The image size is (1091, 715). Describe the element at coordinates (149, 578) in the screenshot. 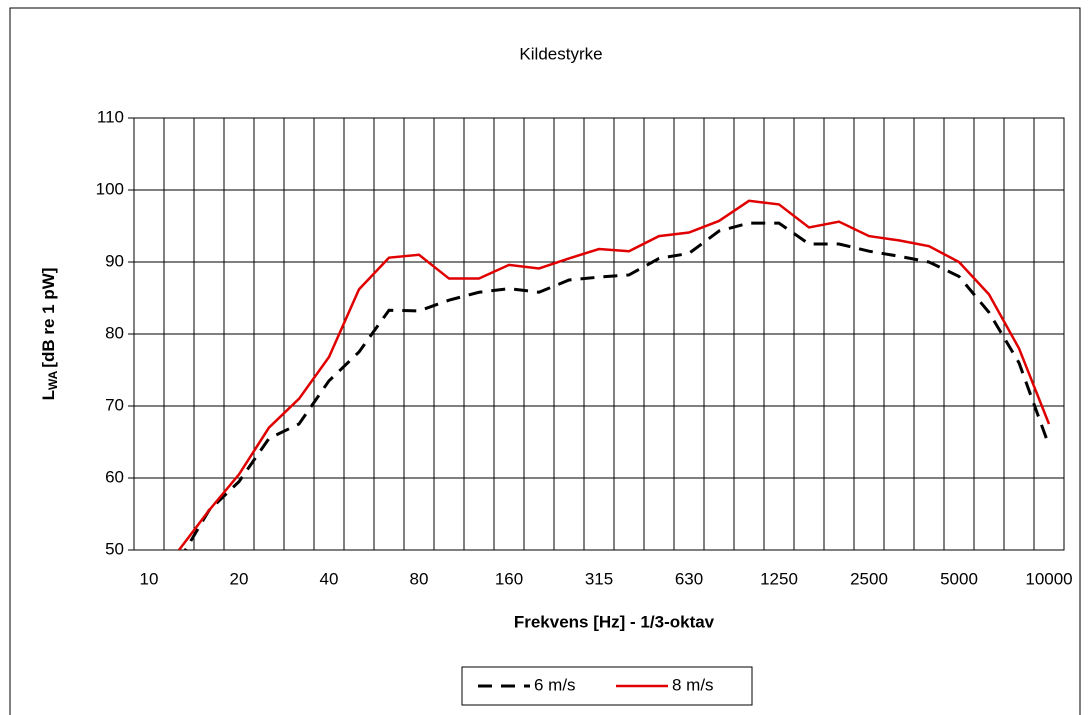

I see `x-tick-label: 10` at that location.